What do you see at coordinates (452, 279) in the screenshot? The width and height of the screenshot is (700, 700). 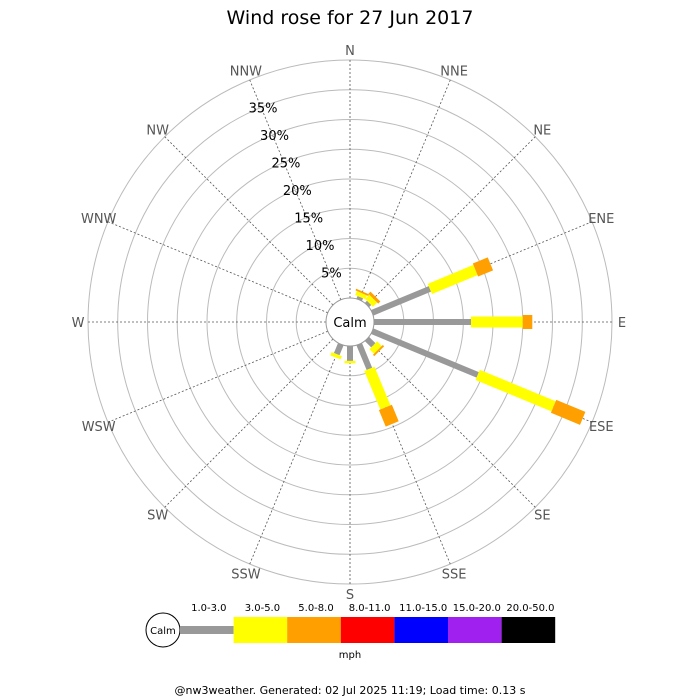 I see `bar-ene-bin2` at bounding box center [452, 279].